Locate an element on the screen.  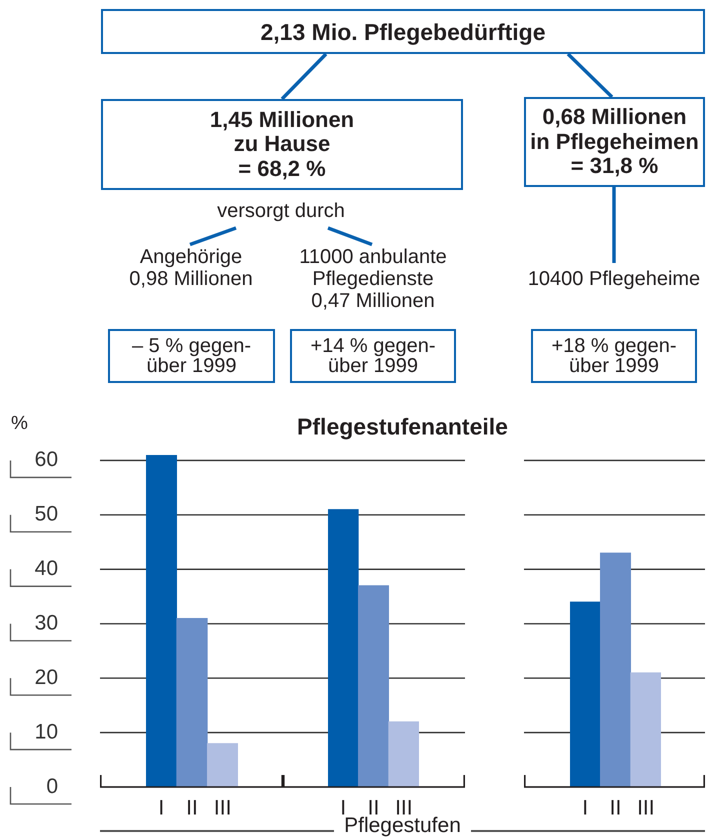
text: Angehörige 0,98 Millionen is located at coordinates (191, 268).